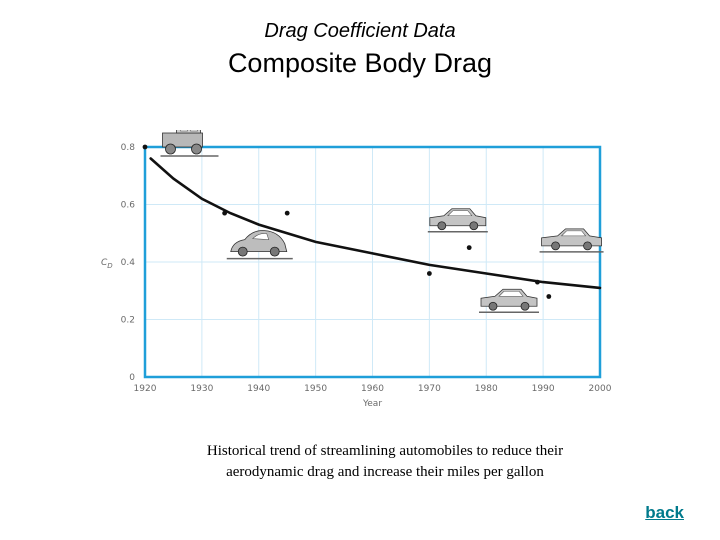 The image size is (720, 540). What do you see at coordinates (372, 389) in the screenshot?
I see `x-tick-label: 1960` at bounding box center [372, 389].